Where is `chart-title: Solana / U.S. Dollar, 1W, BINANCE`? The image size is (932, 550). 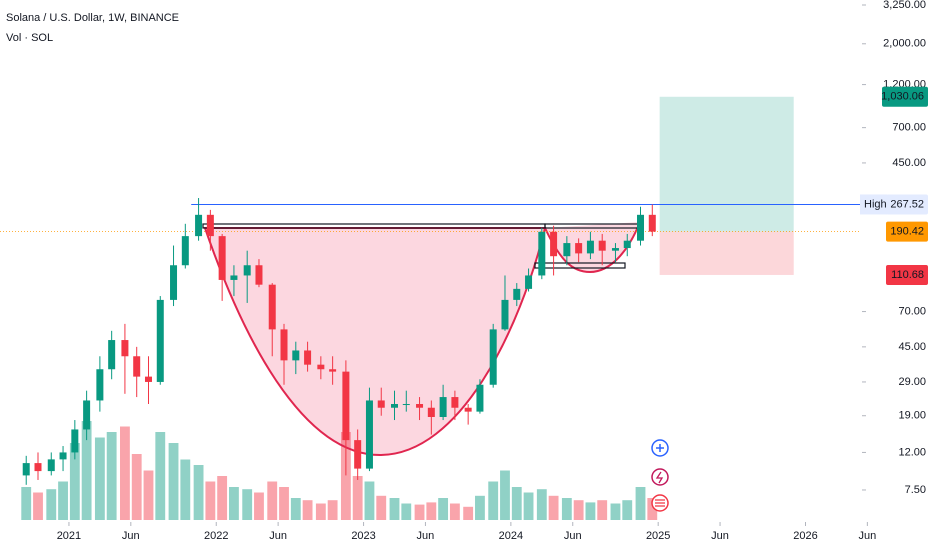
chart-title: Solana / U.S. Dollar, 1W, BINANCE is located at coordinates (92, 18).